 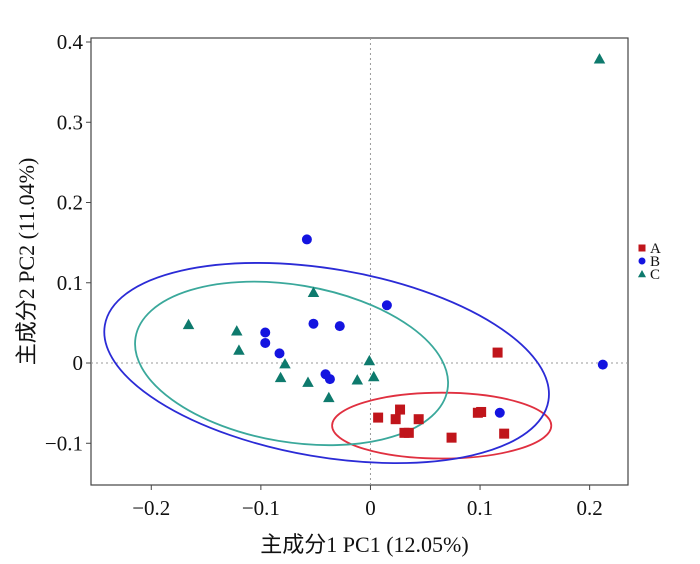 What do you see at coordinates (70, 42) in the screenshot?
I see `y-tick-label: 0.4` at bounding box center [70, 42].